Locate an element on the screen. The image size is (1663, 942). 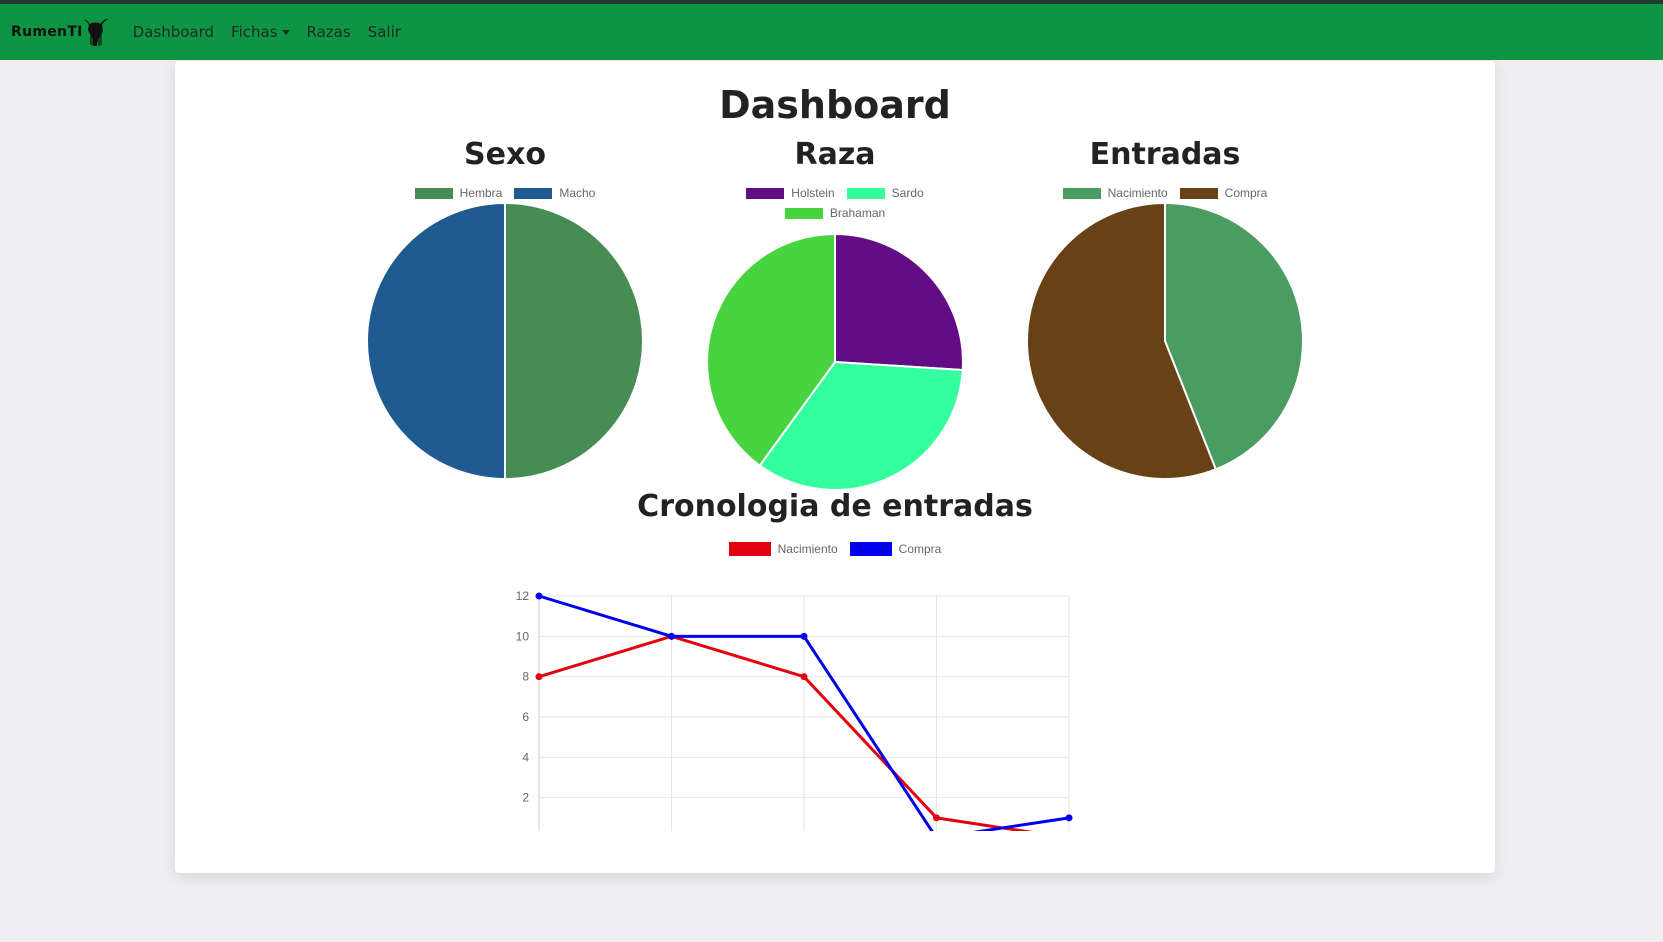
legend-item-line-compra: Compra is located at coordinates (895, 549).